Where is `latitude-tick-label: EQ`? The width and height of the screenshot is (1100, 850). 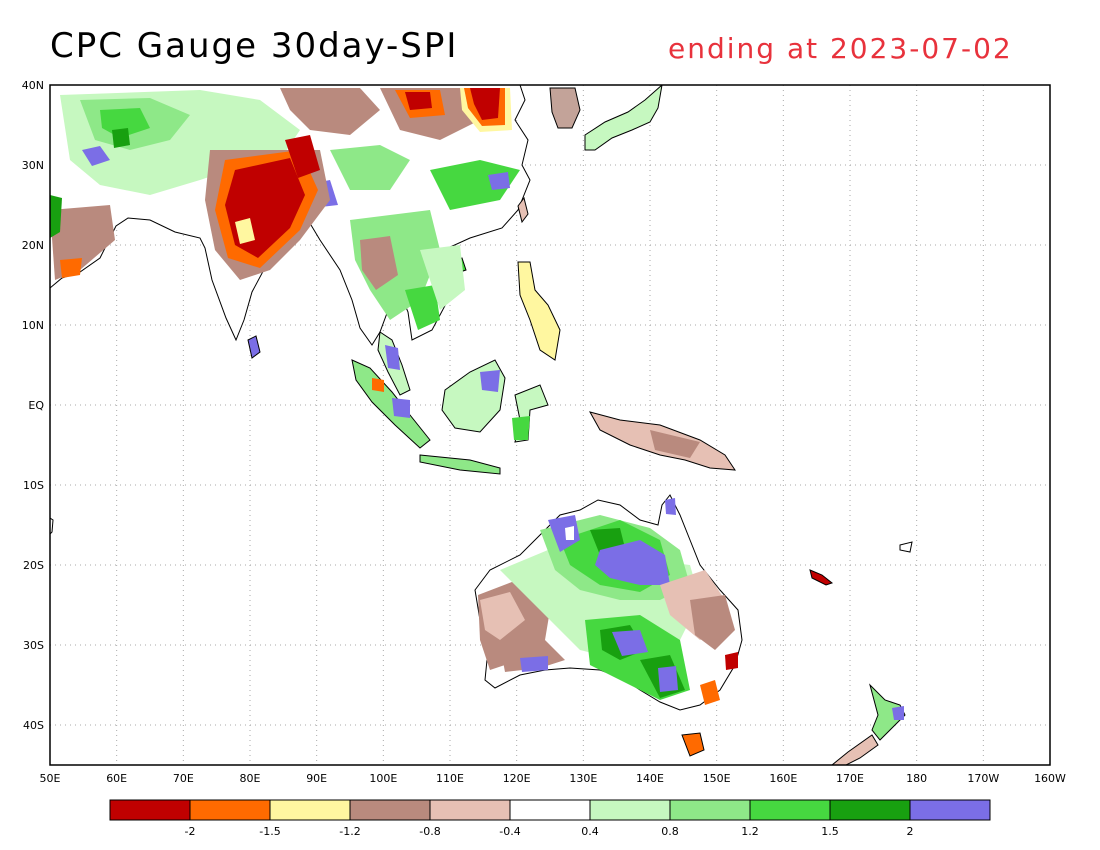
latitude-tick-label: EQ is located at coordinates (36, 405).